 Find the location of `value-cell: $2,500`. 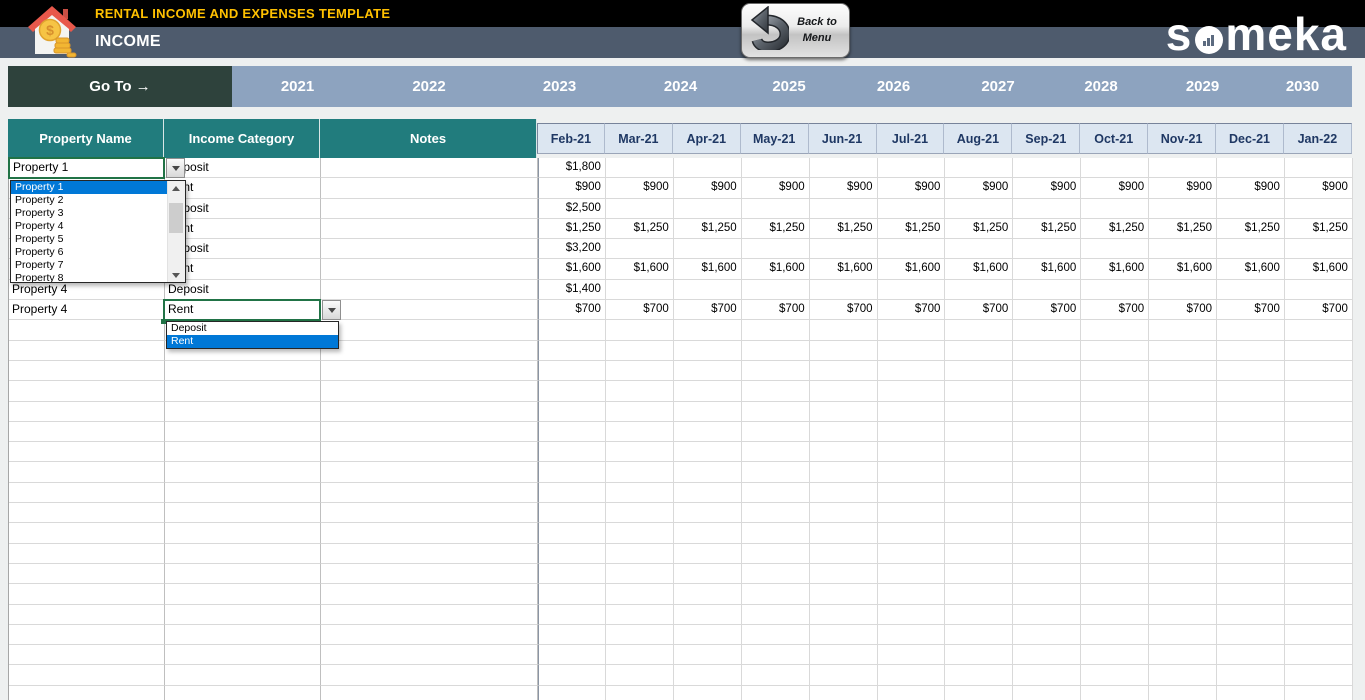

value-cell: $2,500 is located at coordinates (572, 208).